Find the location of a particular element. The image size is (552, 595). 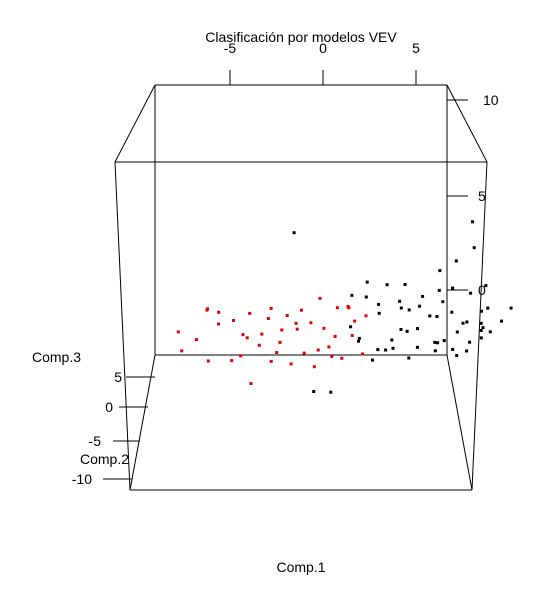

y-axis-label: Comp.2 is located at coordinates (104, 459).